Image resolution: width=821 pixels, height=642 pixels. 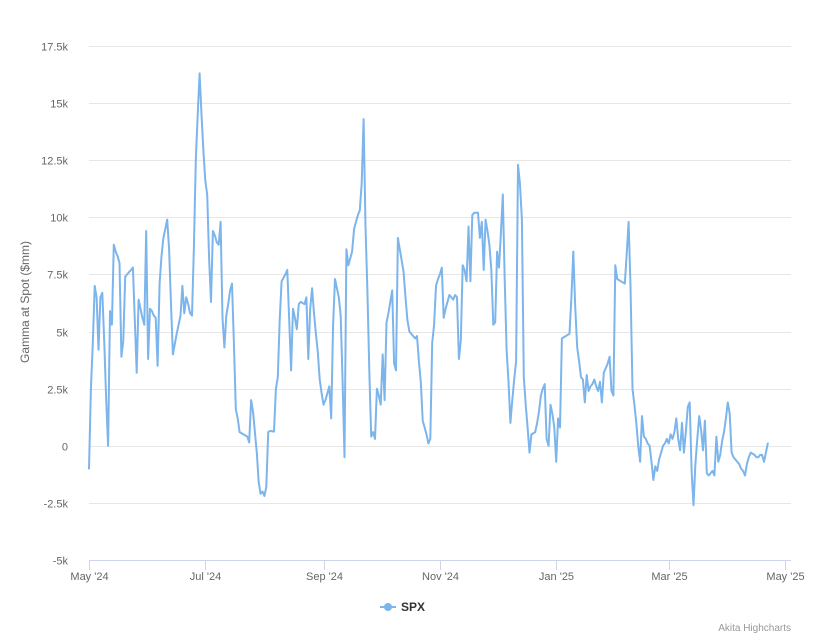 I want to click on y-tick-label: -5k, so click(x=61, y=562).